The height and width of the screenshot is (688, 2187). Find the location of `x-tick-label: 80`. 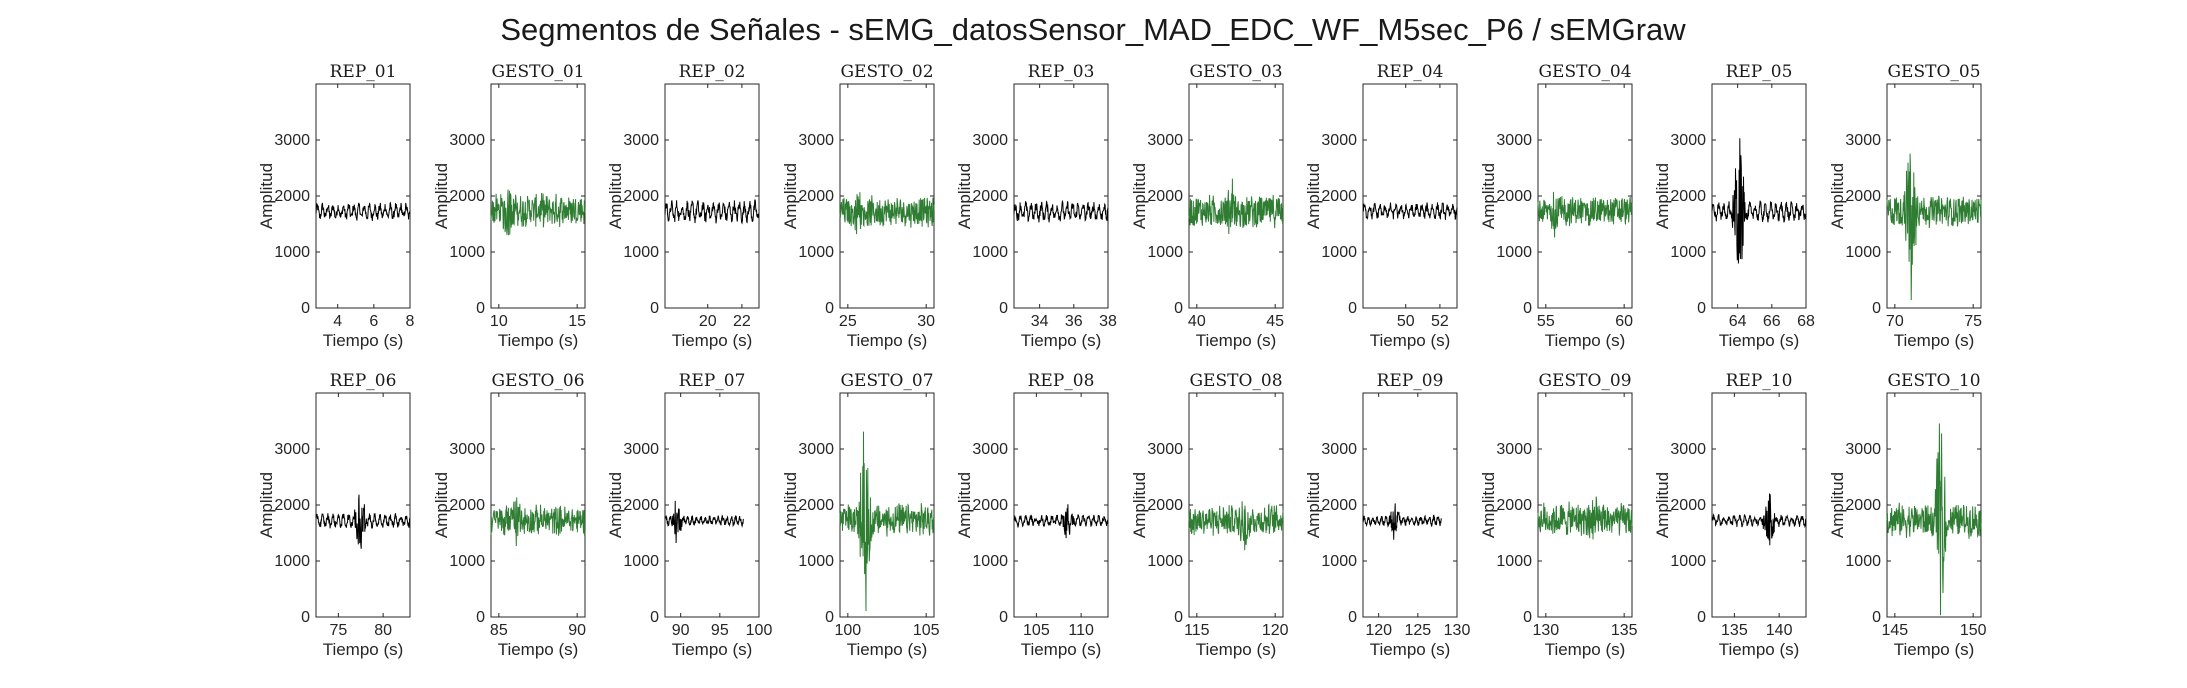

x-tick-label: 80 is located at coordinates (383, 630).